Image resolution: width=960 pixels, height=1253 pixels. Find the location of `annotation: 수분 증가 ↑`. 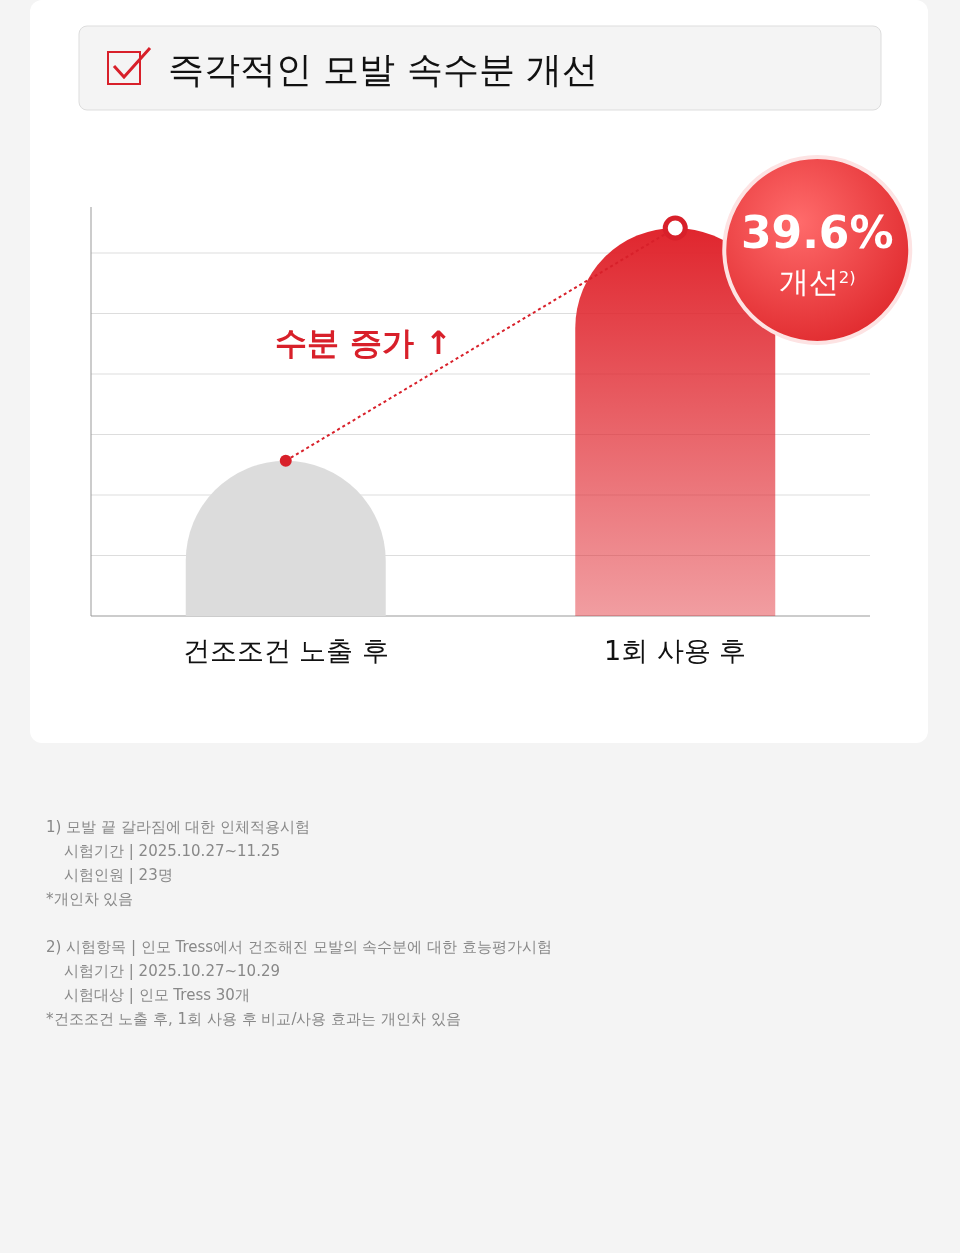

annotation: 수분 증가 ↑ is located at coordinates (364, 343).